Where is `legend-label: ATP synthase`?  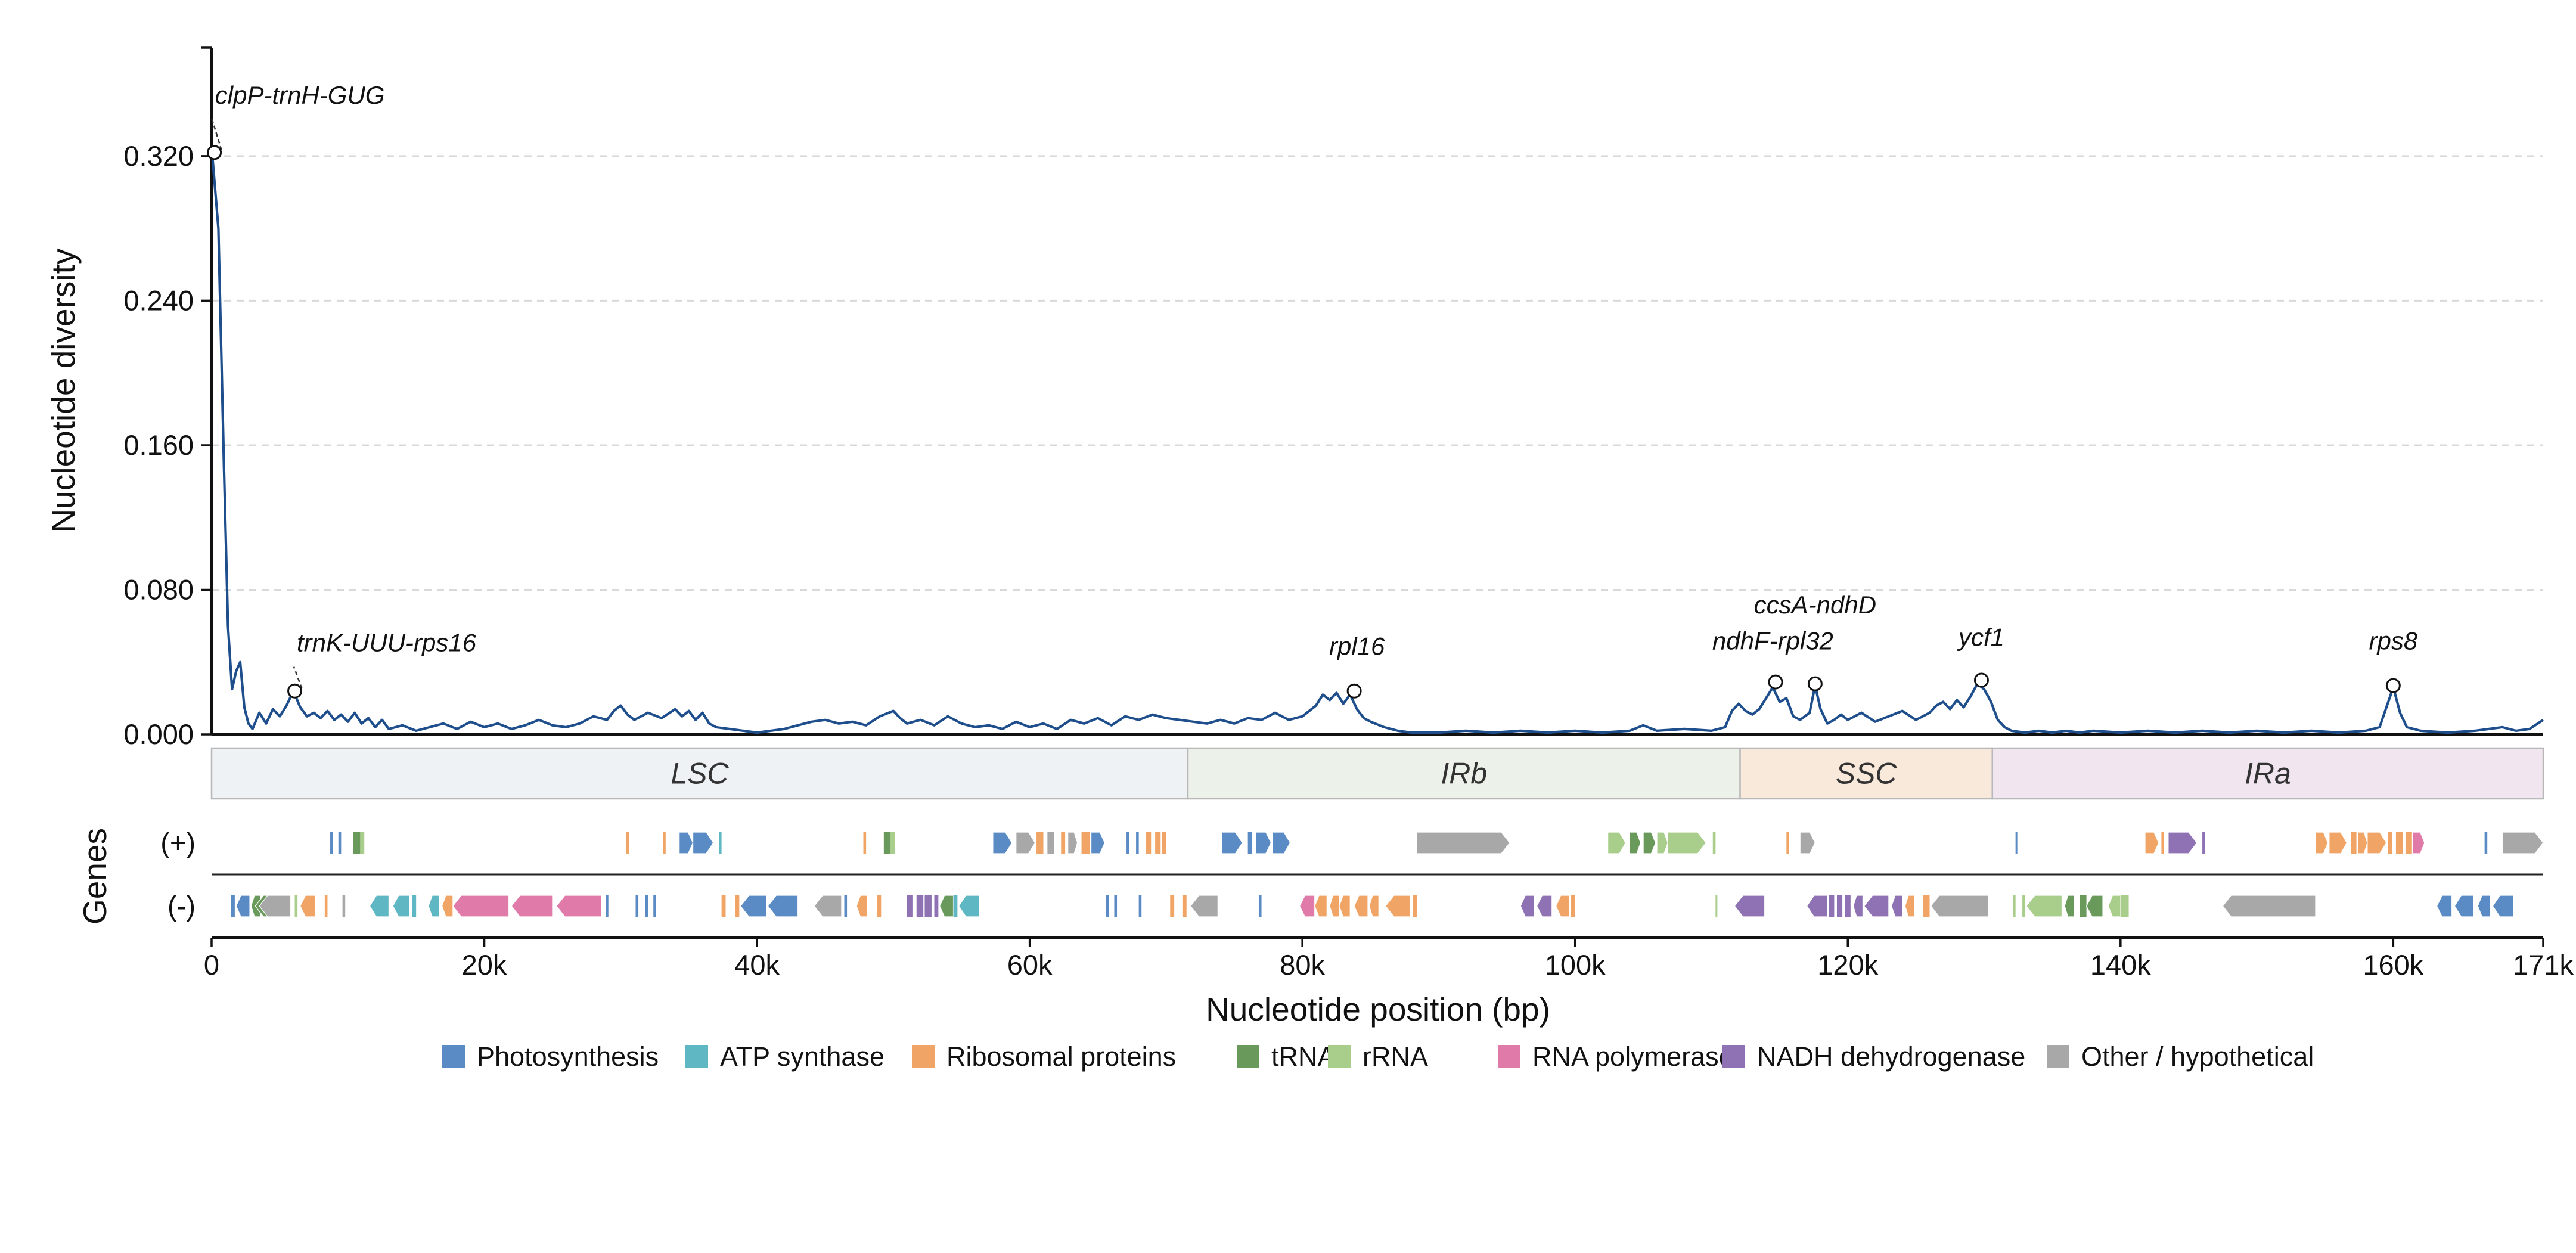
legend-label: ATP synthase is located at coordinates (802, 1056).